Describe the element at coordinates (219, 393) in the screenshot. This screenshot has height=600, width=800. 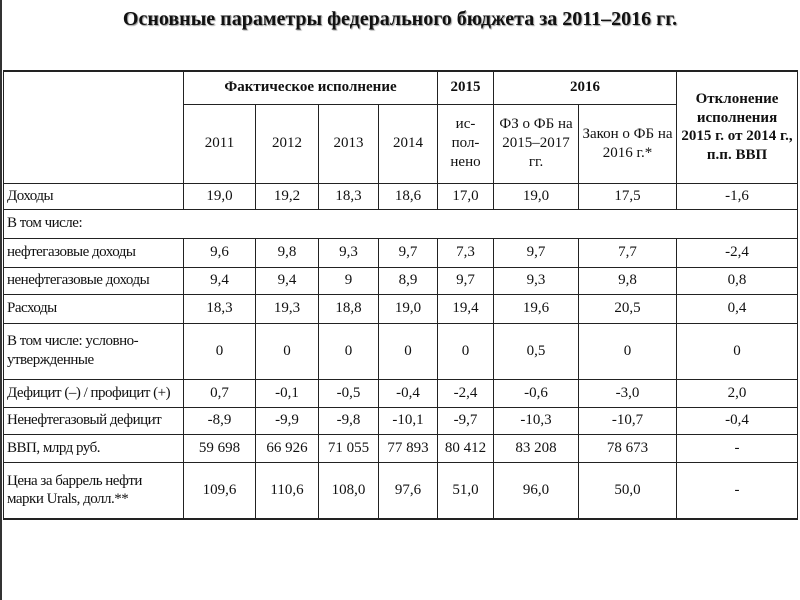
I see `row-value: 0,7` at that location.